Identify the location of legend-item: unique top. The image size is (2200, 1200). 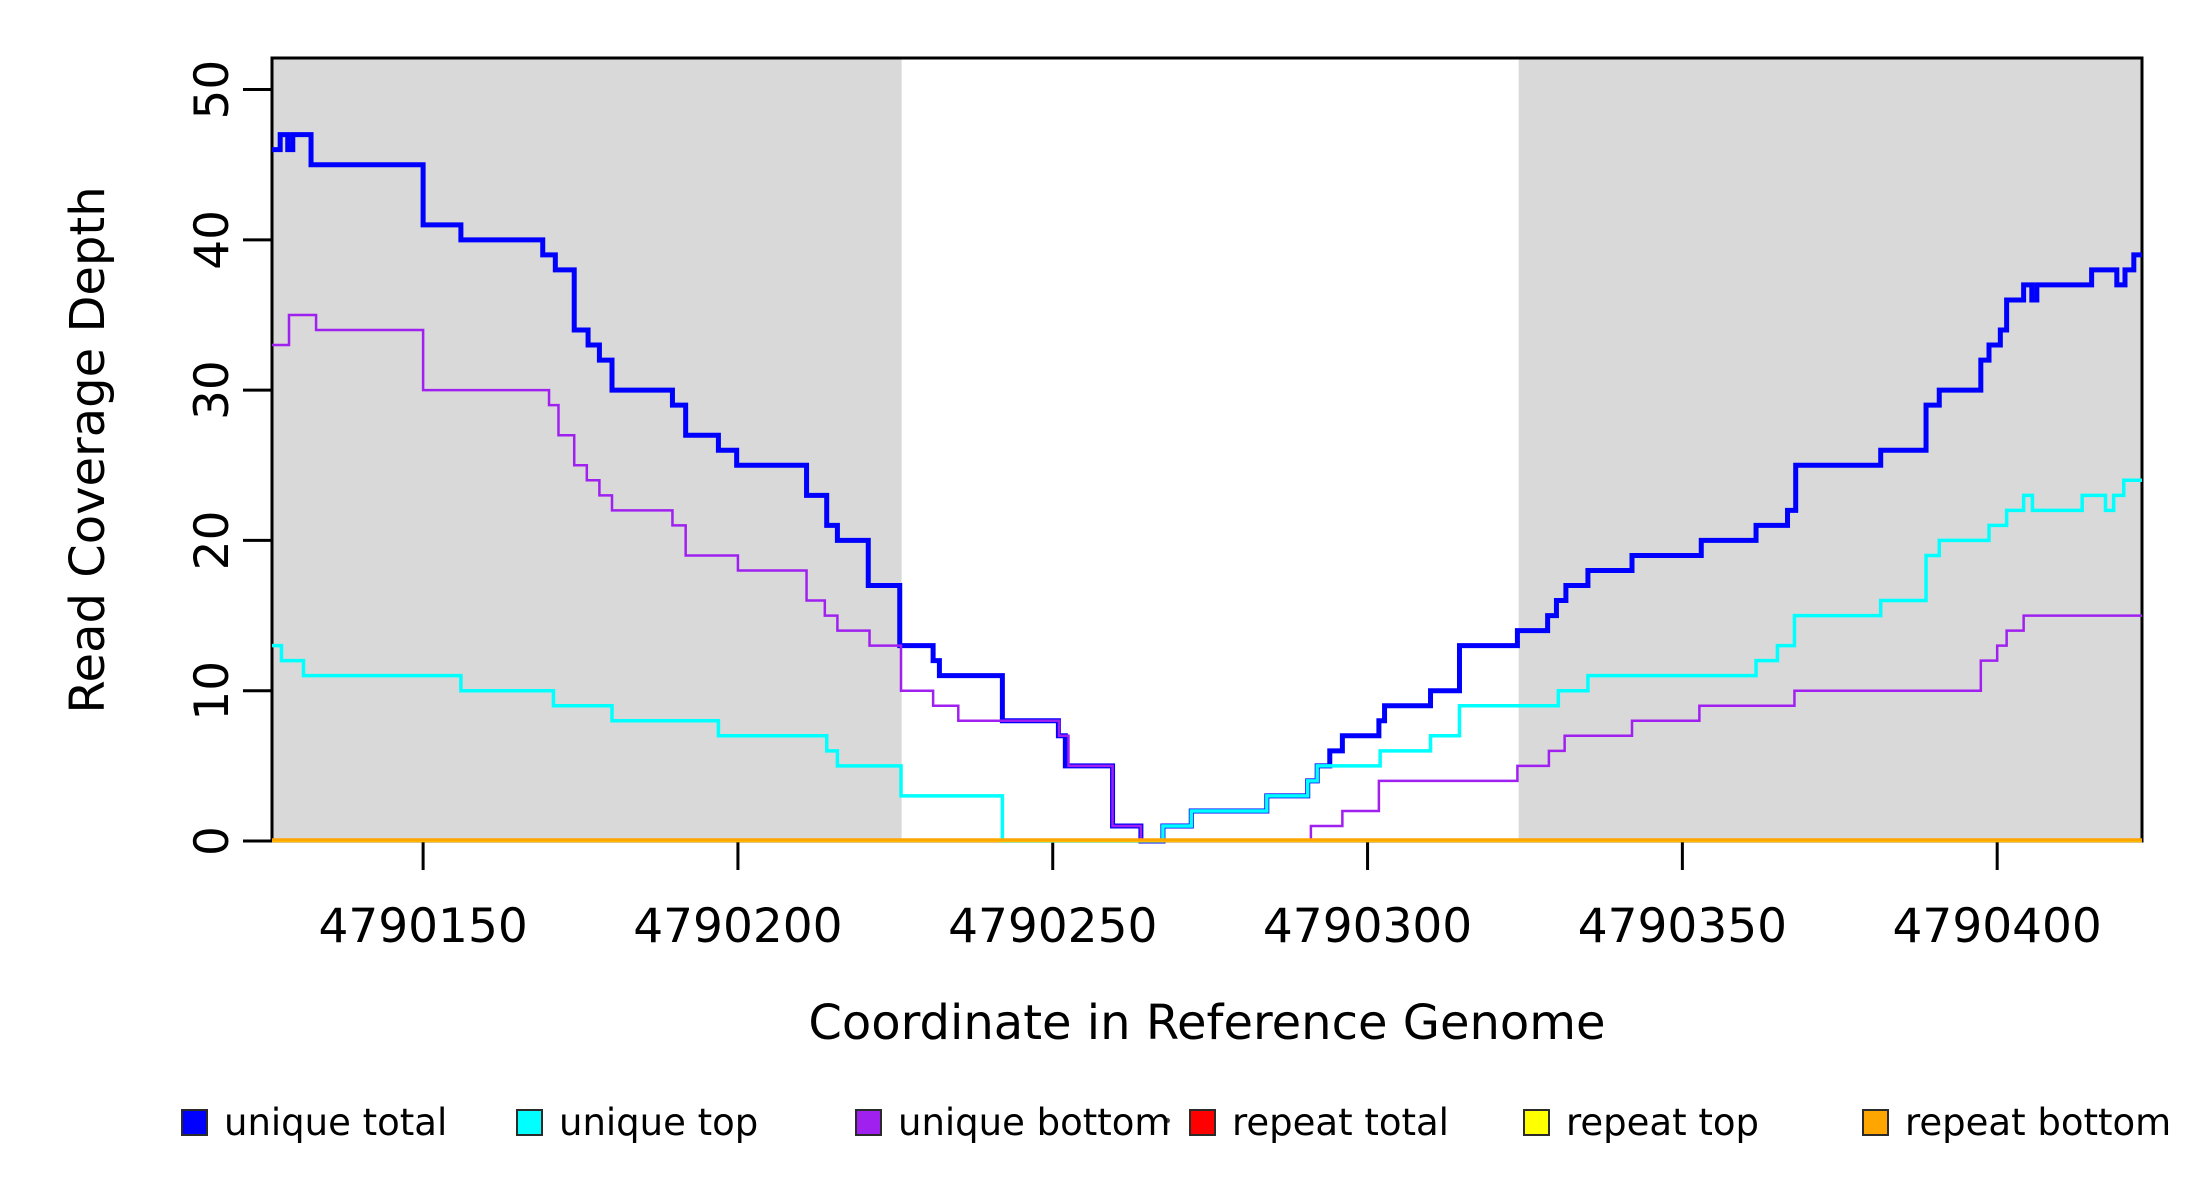
(637, 1122).